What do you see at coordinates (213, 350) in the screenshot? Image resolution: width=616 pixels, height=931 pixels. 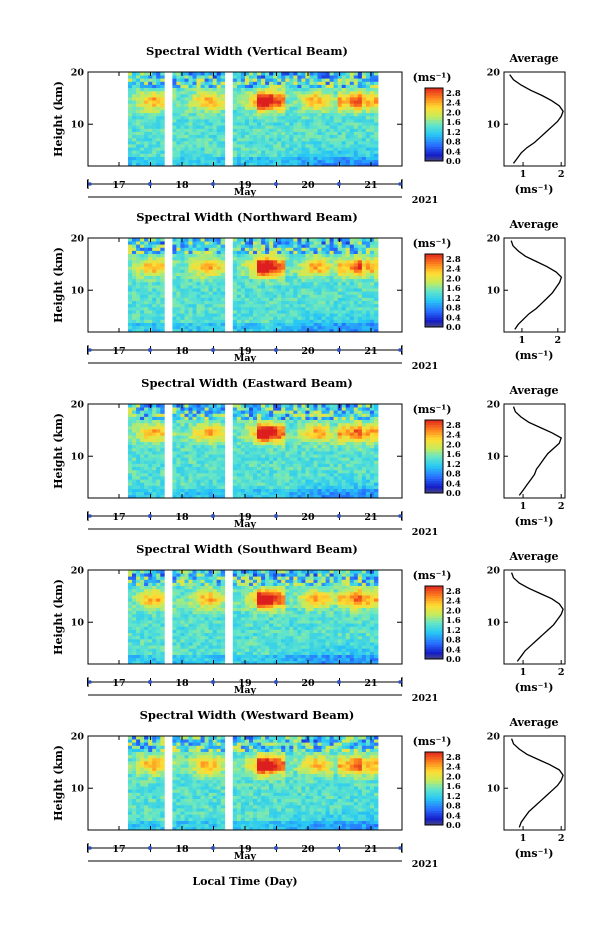 I see `midnight-marker` at bounding box center [213, 350].